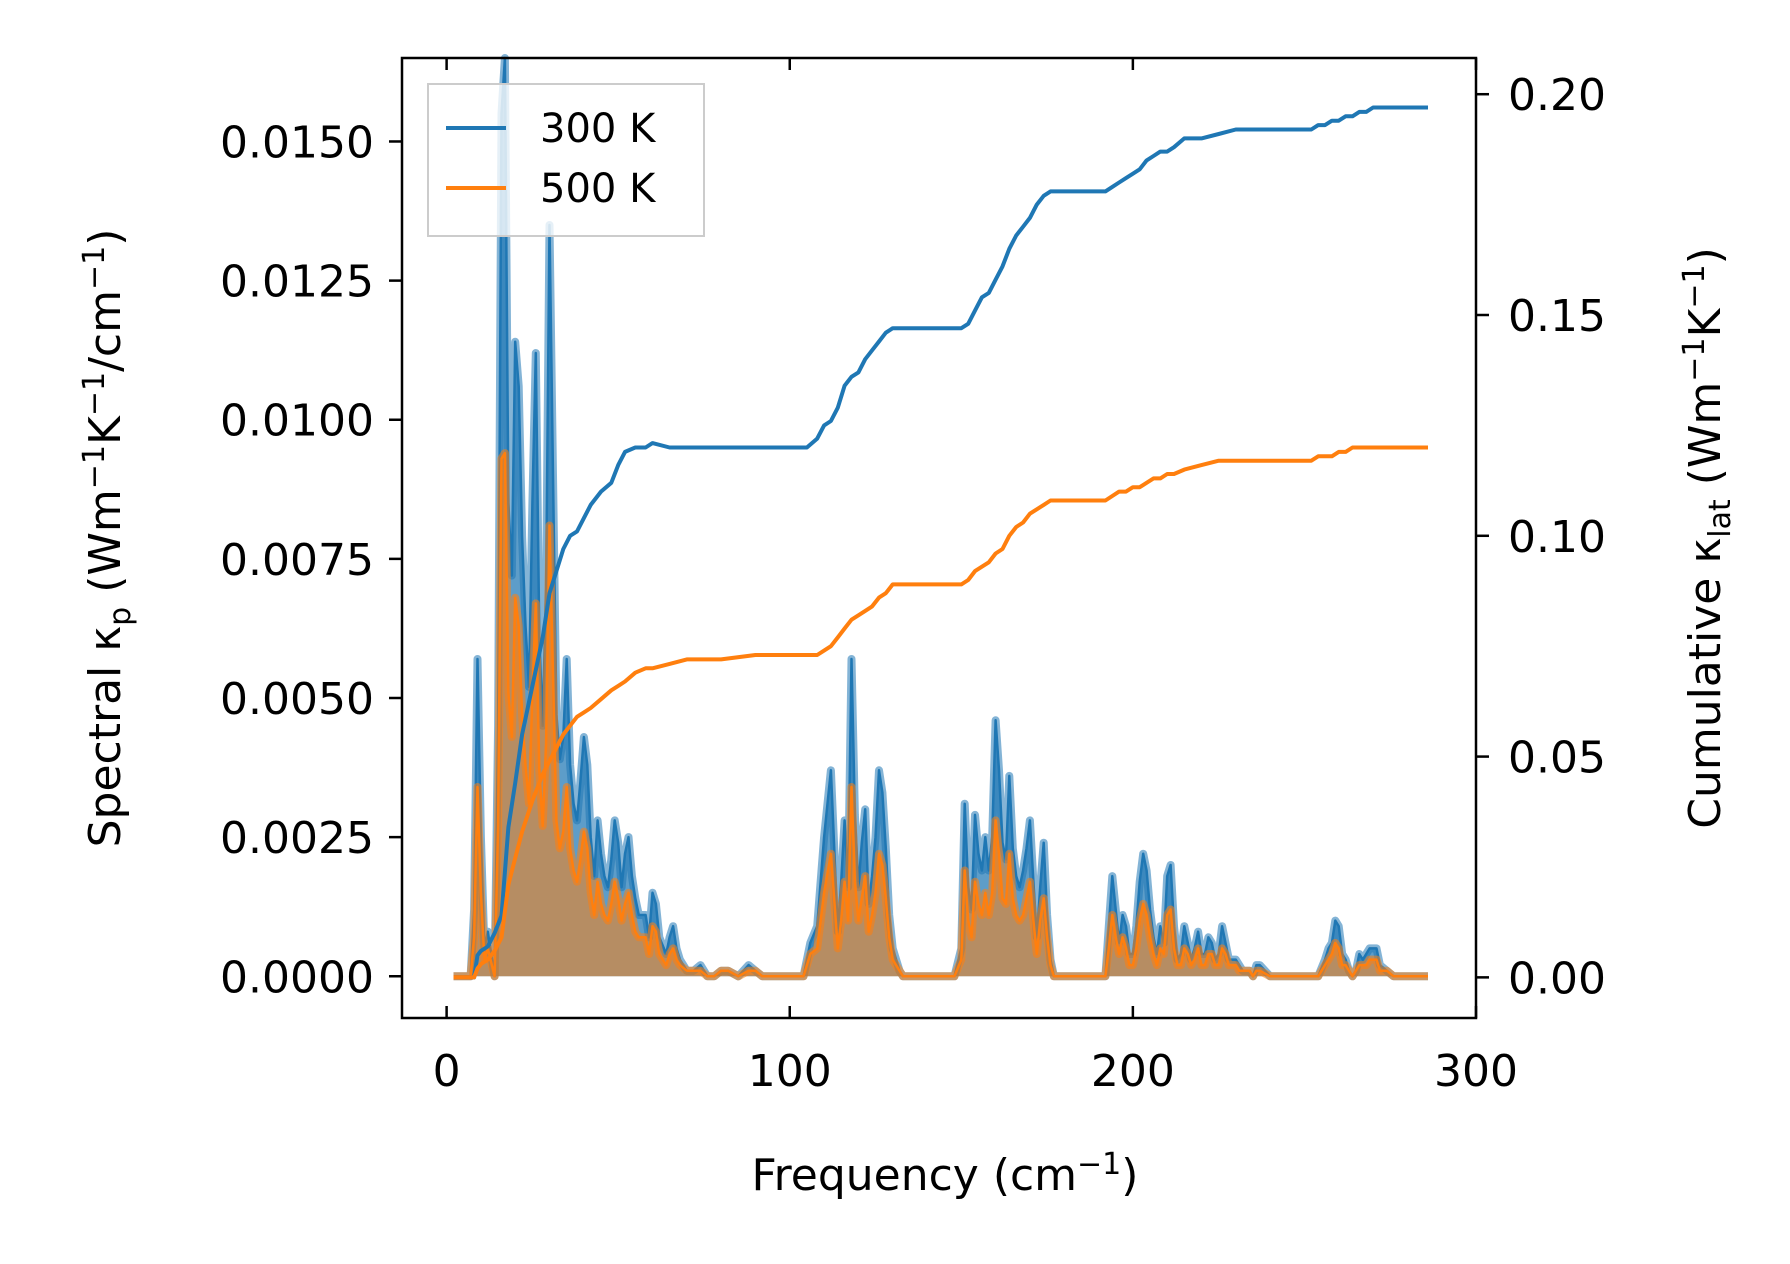 The width and height of the screenshot is (1790, 1264). What do you see at coordinates (297, 142) in the screenshot?
I see `y-left-tick-label: 0.0150` at bounding box center [297, 142].